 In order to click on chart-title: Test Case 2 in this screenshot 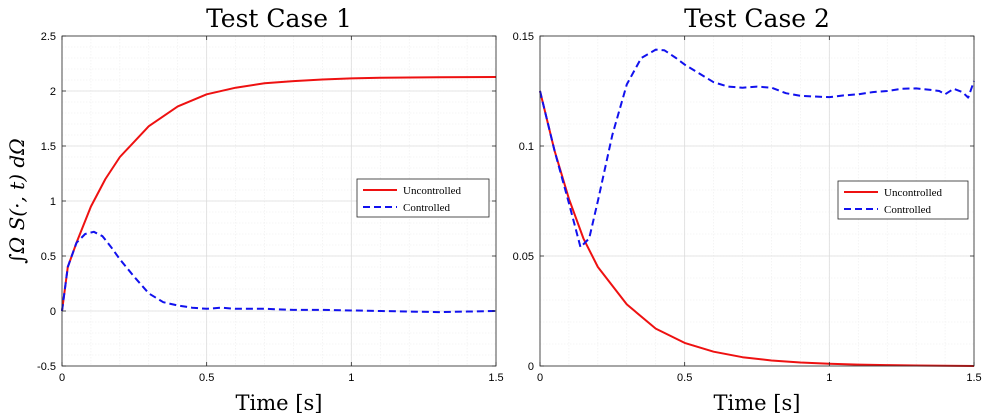, I will do `click(757, 18)`.